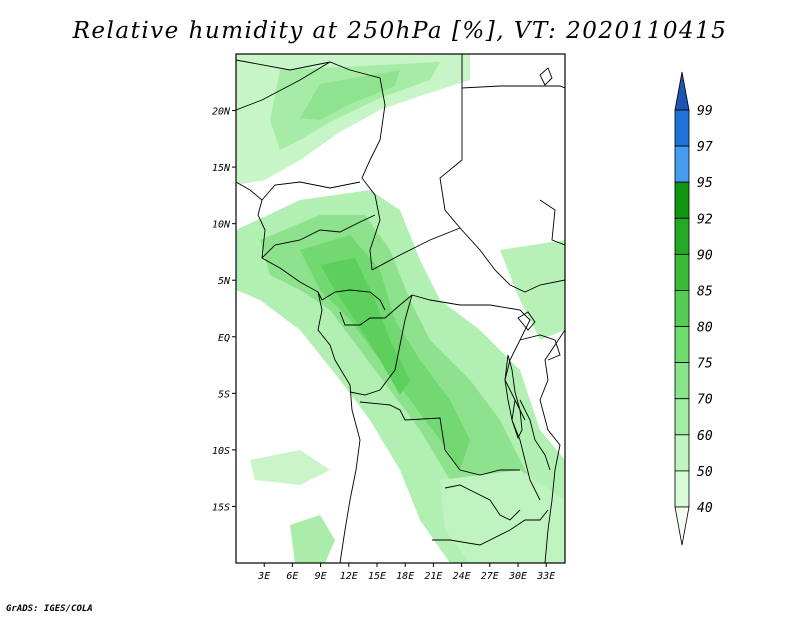 Image resolution: width=800 pixels, height=618 pixels. What do you see at coordinates (705, 255) in the screenshot?
I see `colorbar-level-label: 90` at bounding box center [705, 255].